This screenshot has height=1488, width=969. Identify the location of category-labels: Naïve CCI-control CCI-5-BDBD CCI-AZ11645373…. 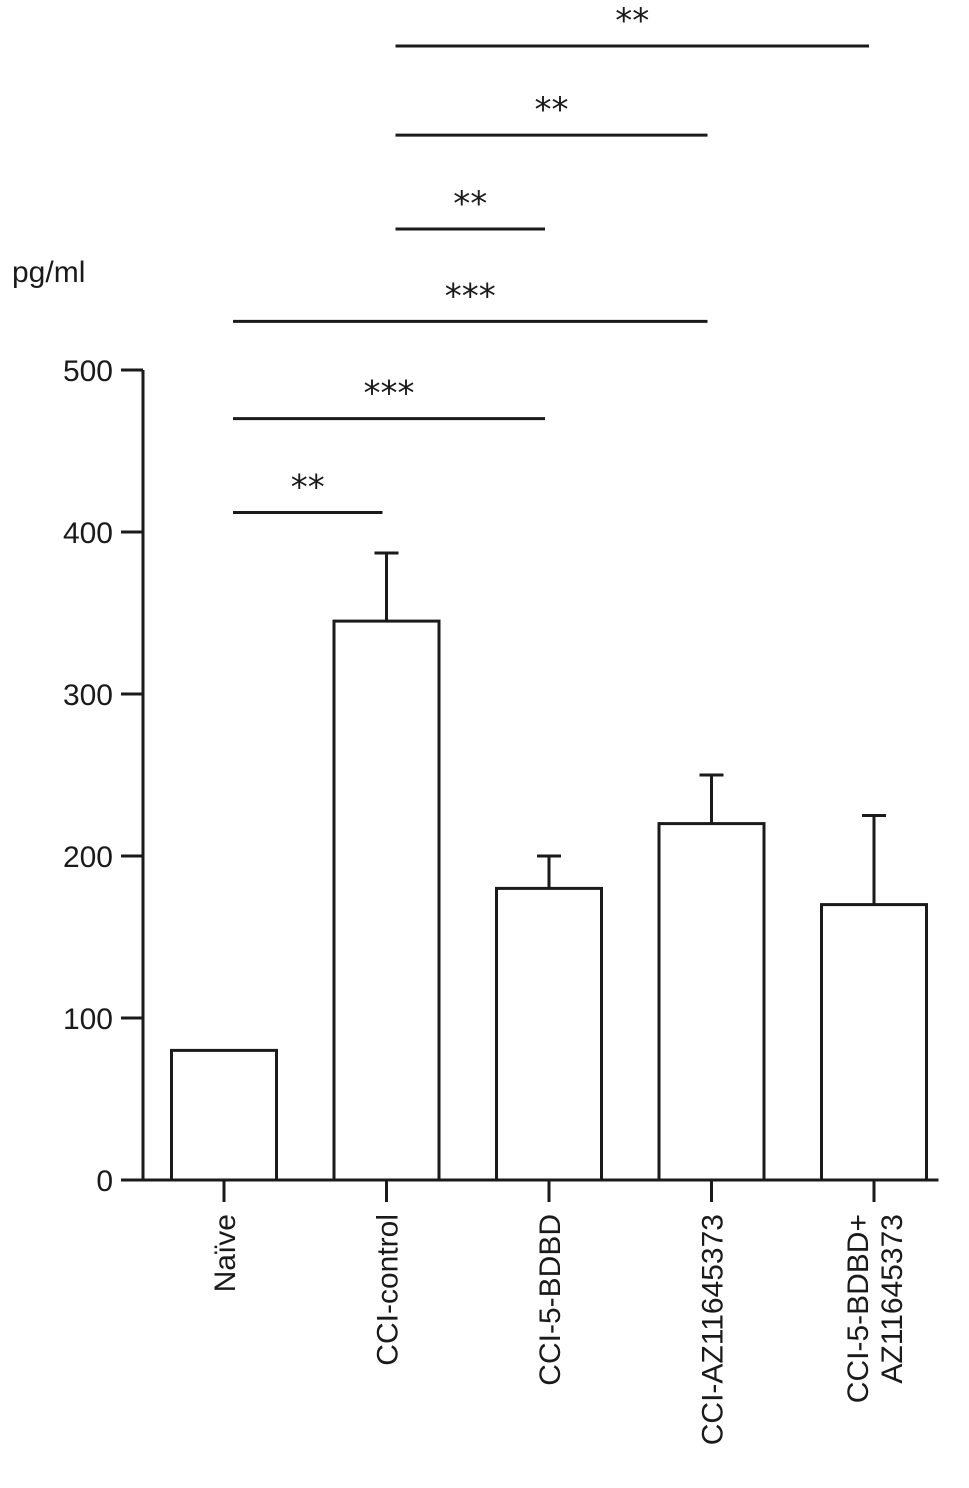
(559, 1312).